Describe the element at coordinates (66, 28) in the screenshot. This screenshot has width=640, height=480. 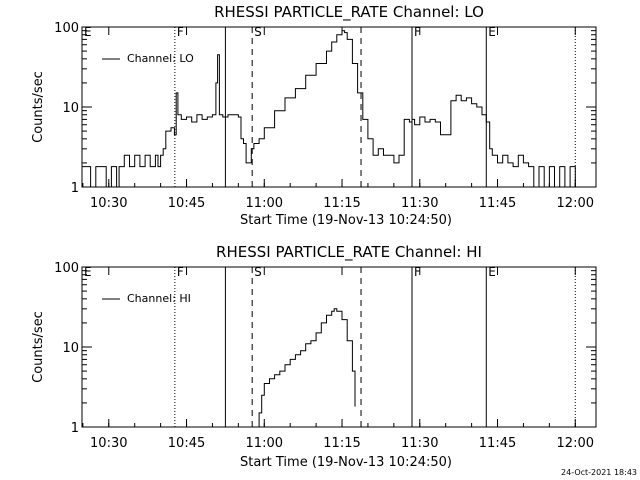
I see `y-tick-label-lo-2: 100` at that location.